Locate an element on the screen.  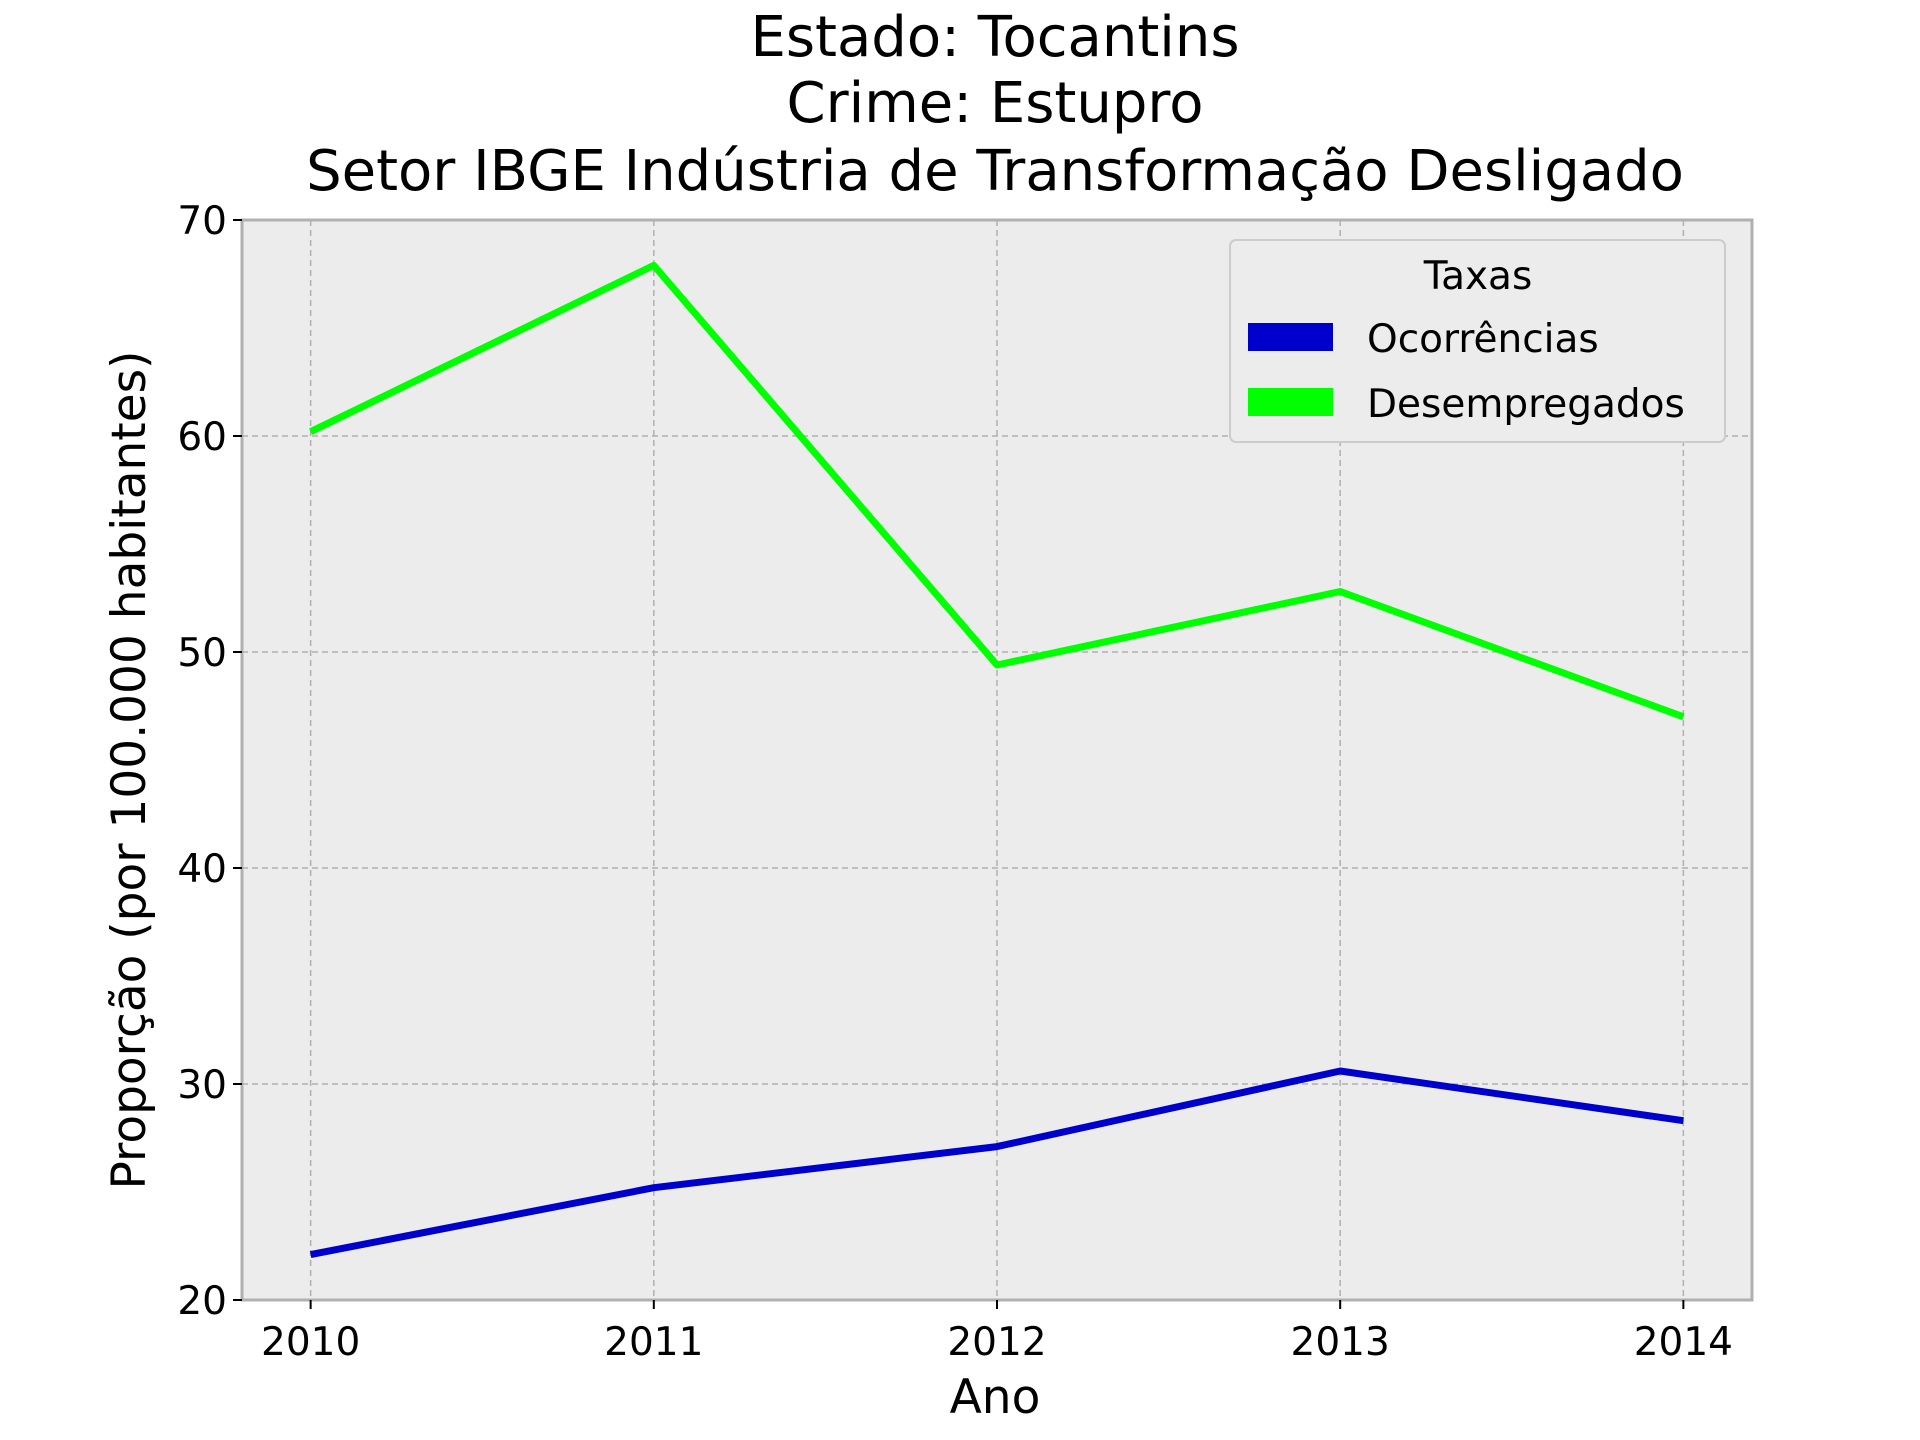
title-line-2: Crime: Estupro is located at coordinates (995, 103).